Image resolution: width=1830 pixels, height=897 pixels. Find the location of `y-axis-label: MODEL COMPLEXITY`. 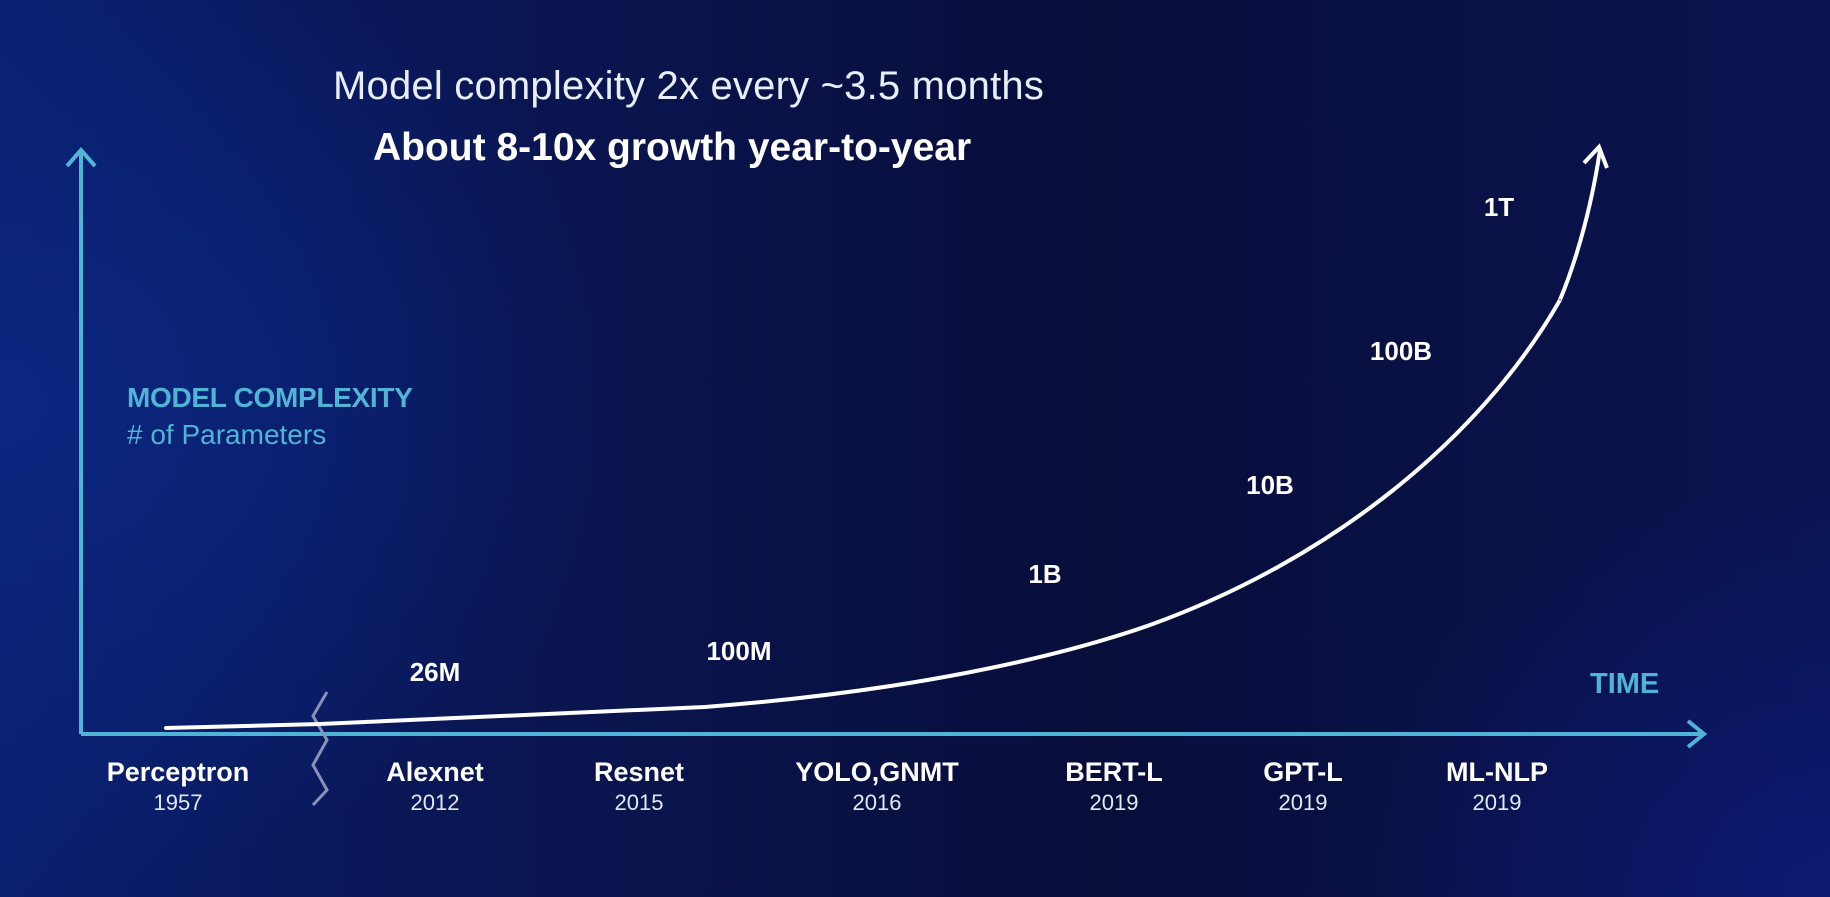

y-axis-label: MODEL COMPLEXITY is located at coordinates (270, 397).